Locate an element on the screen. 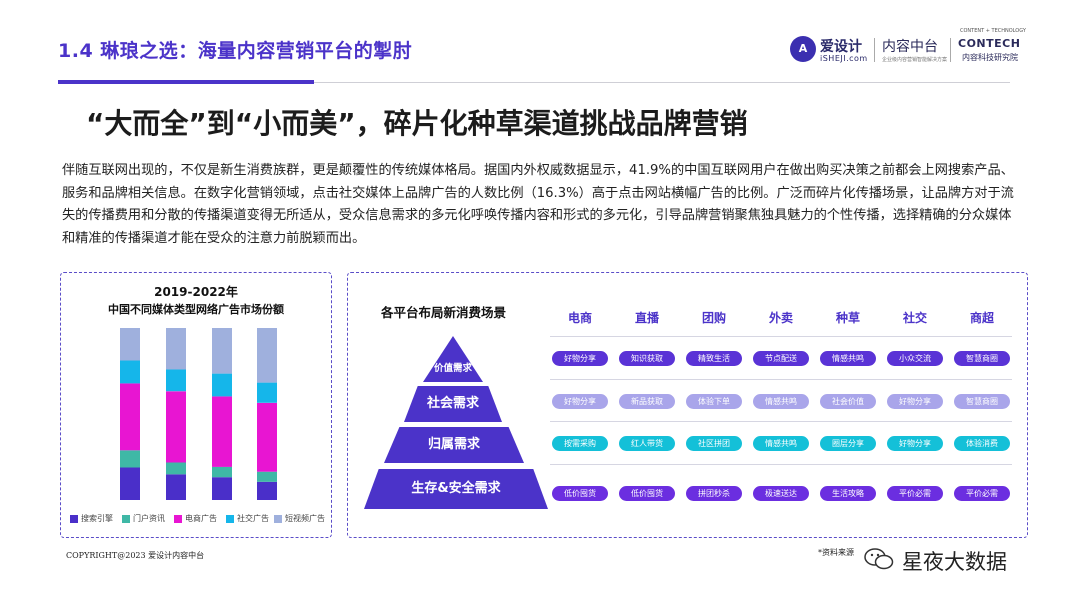 The width and height of the screenshot is (1080, 608). column-header: 电商 is located at coordinates (579, 318).